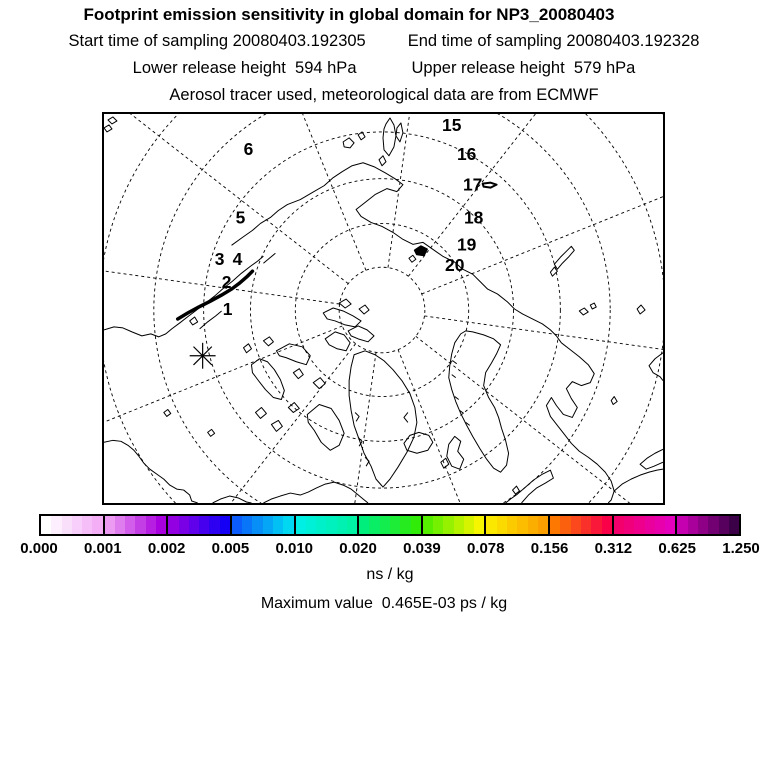 The width and height of the screenshot is (768, 768). What do you see at coordinates (454, 265) in the screenshot?
I see `track-point-label: 20` at bounding box center [454, 265].